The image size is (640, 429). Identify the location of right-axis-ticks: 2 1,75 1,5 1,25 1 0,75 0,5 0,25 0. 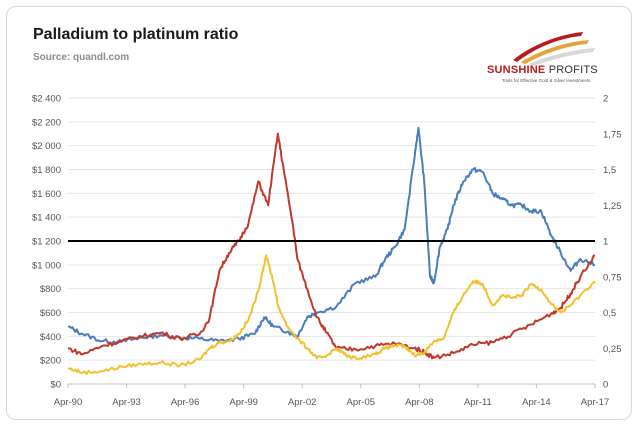
(612, 242).